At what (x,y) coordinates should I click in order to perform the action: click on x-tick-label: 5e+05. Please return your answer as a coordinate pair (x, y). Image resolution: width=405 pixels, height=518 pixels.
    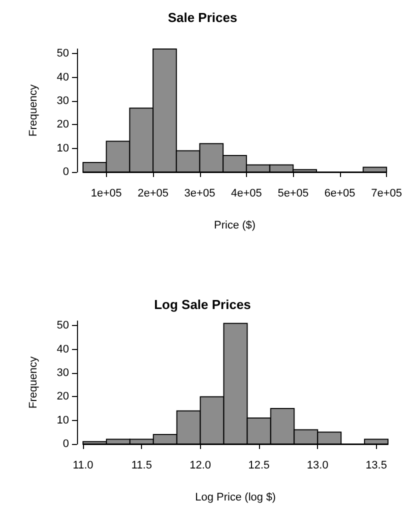
    Looking at the image, I should click on (293, 194).